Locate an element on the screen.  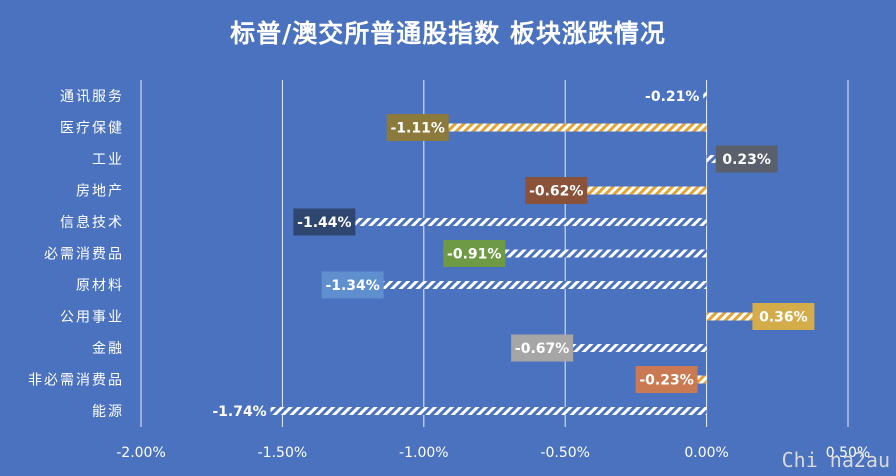
category-label: 公用事业 is located at coordinates (92, 318).